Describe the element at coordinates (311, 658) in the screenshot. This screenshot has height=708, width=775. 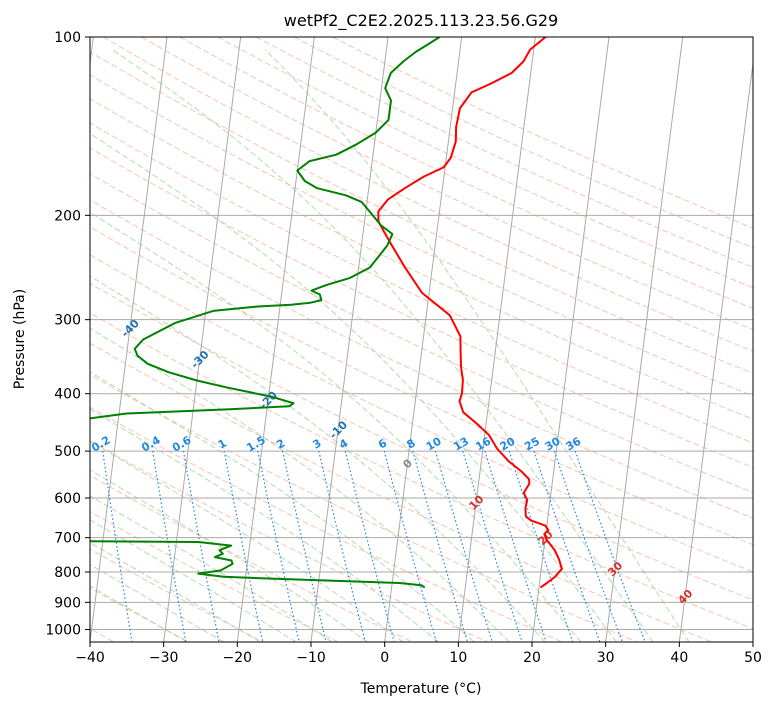
I see `x-tick-label: −10` at that location.